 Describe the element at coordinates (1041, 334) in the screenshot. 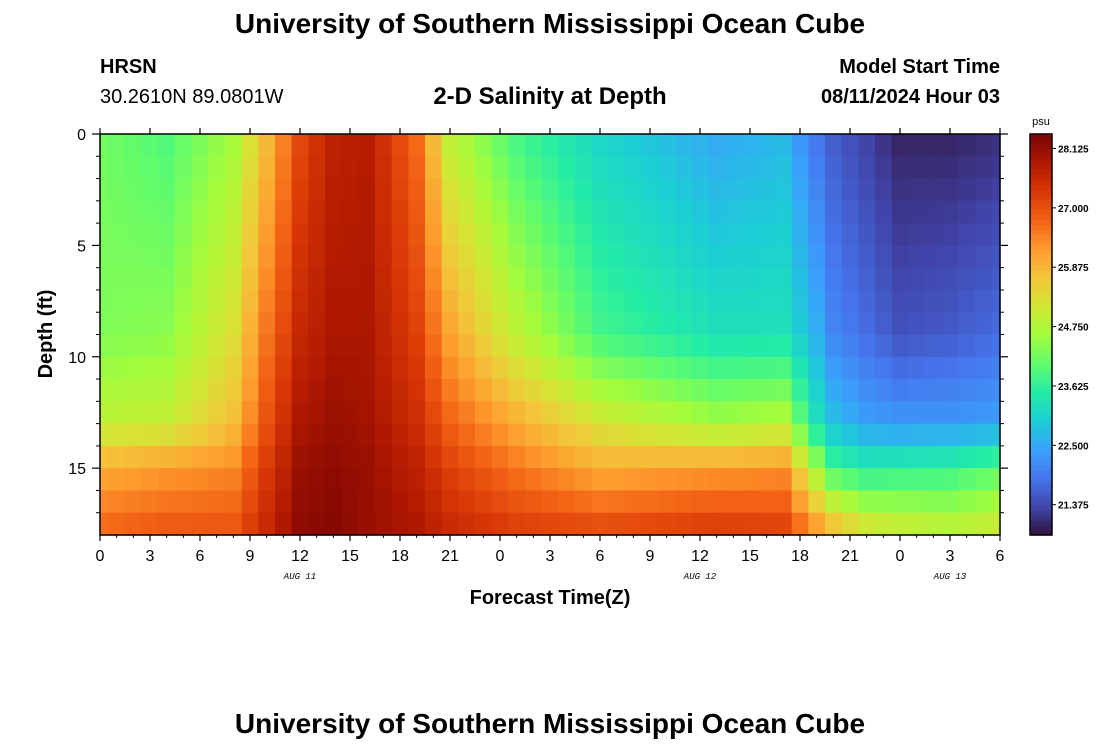

I see `colorbar-frame` at that location.